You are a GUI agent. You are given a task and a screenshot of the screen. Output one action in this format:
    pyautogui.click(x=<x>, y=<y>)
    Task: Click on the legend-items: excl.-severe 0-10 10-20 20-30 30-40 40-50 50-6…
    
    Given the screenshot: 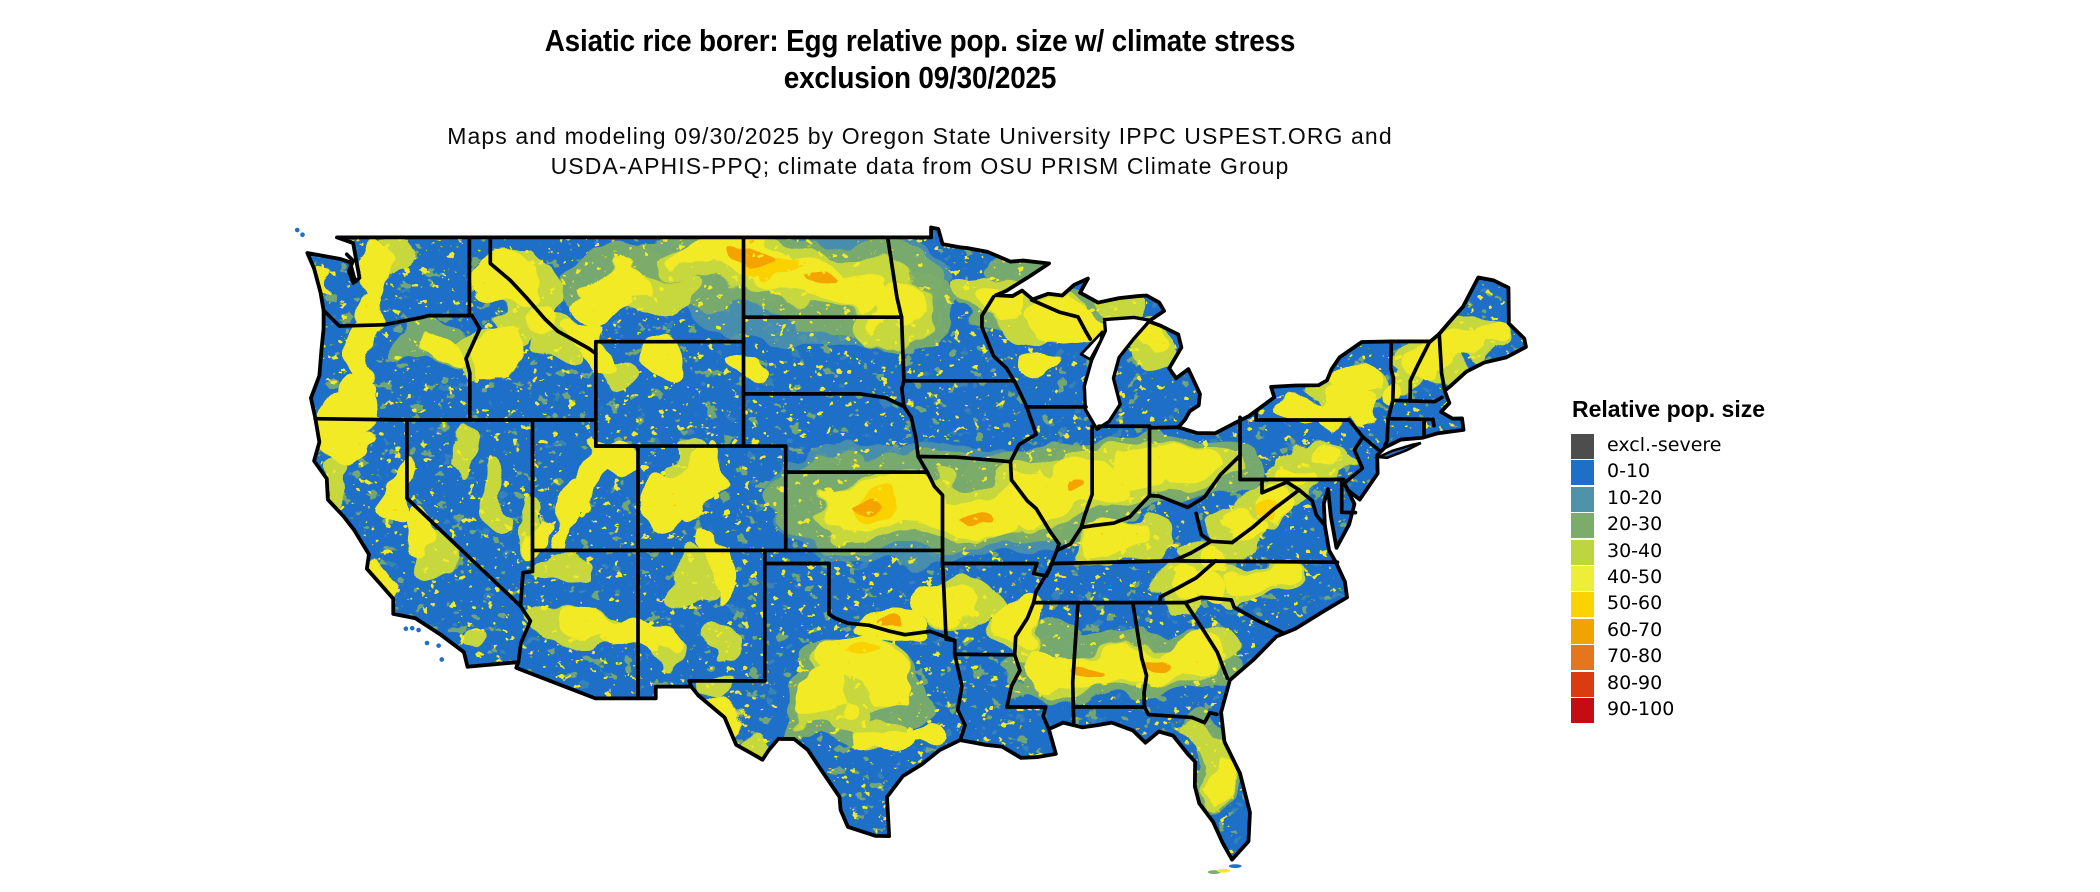 What is the action you would take?
    pyautogui.click(x=1668, y=578)
    